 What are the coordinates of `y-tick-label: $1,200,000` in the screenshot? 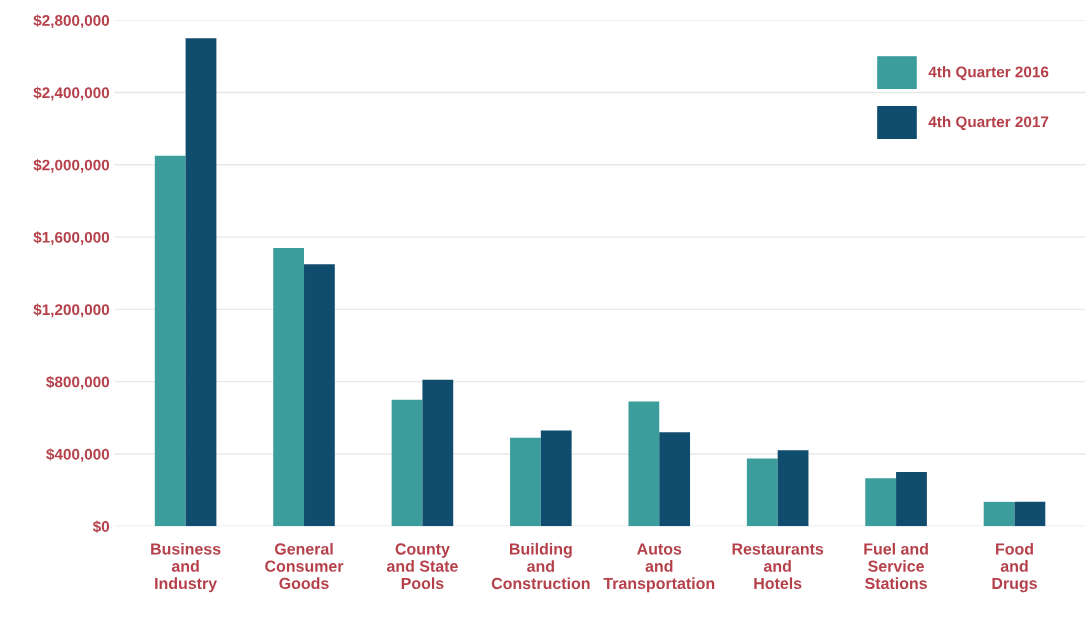 It's located at (71, 310).